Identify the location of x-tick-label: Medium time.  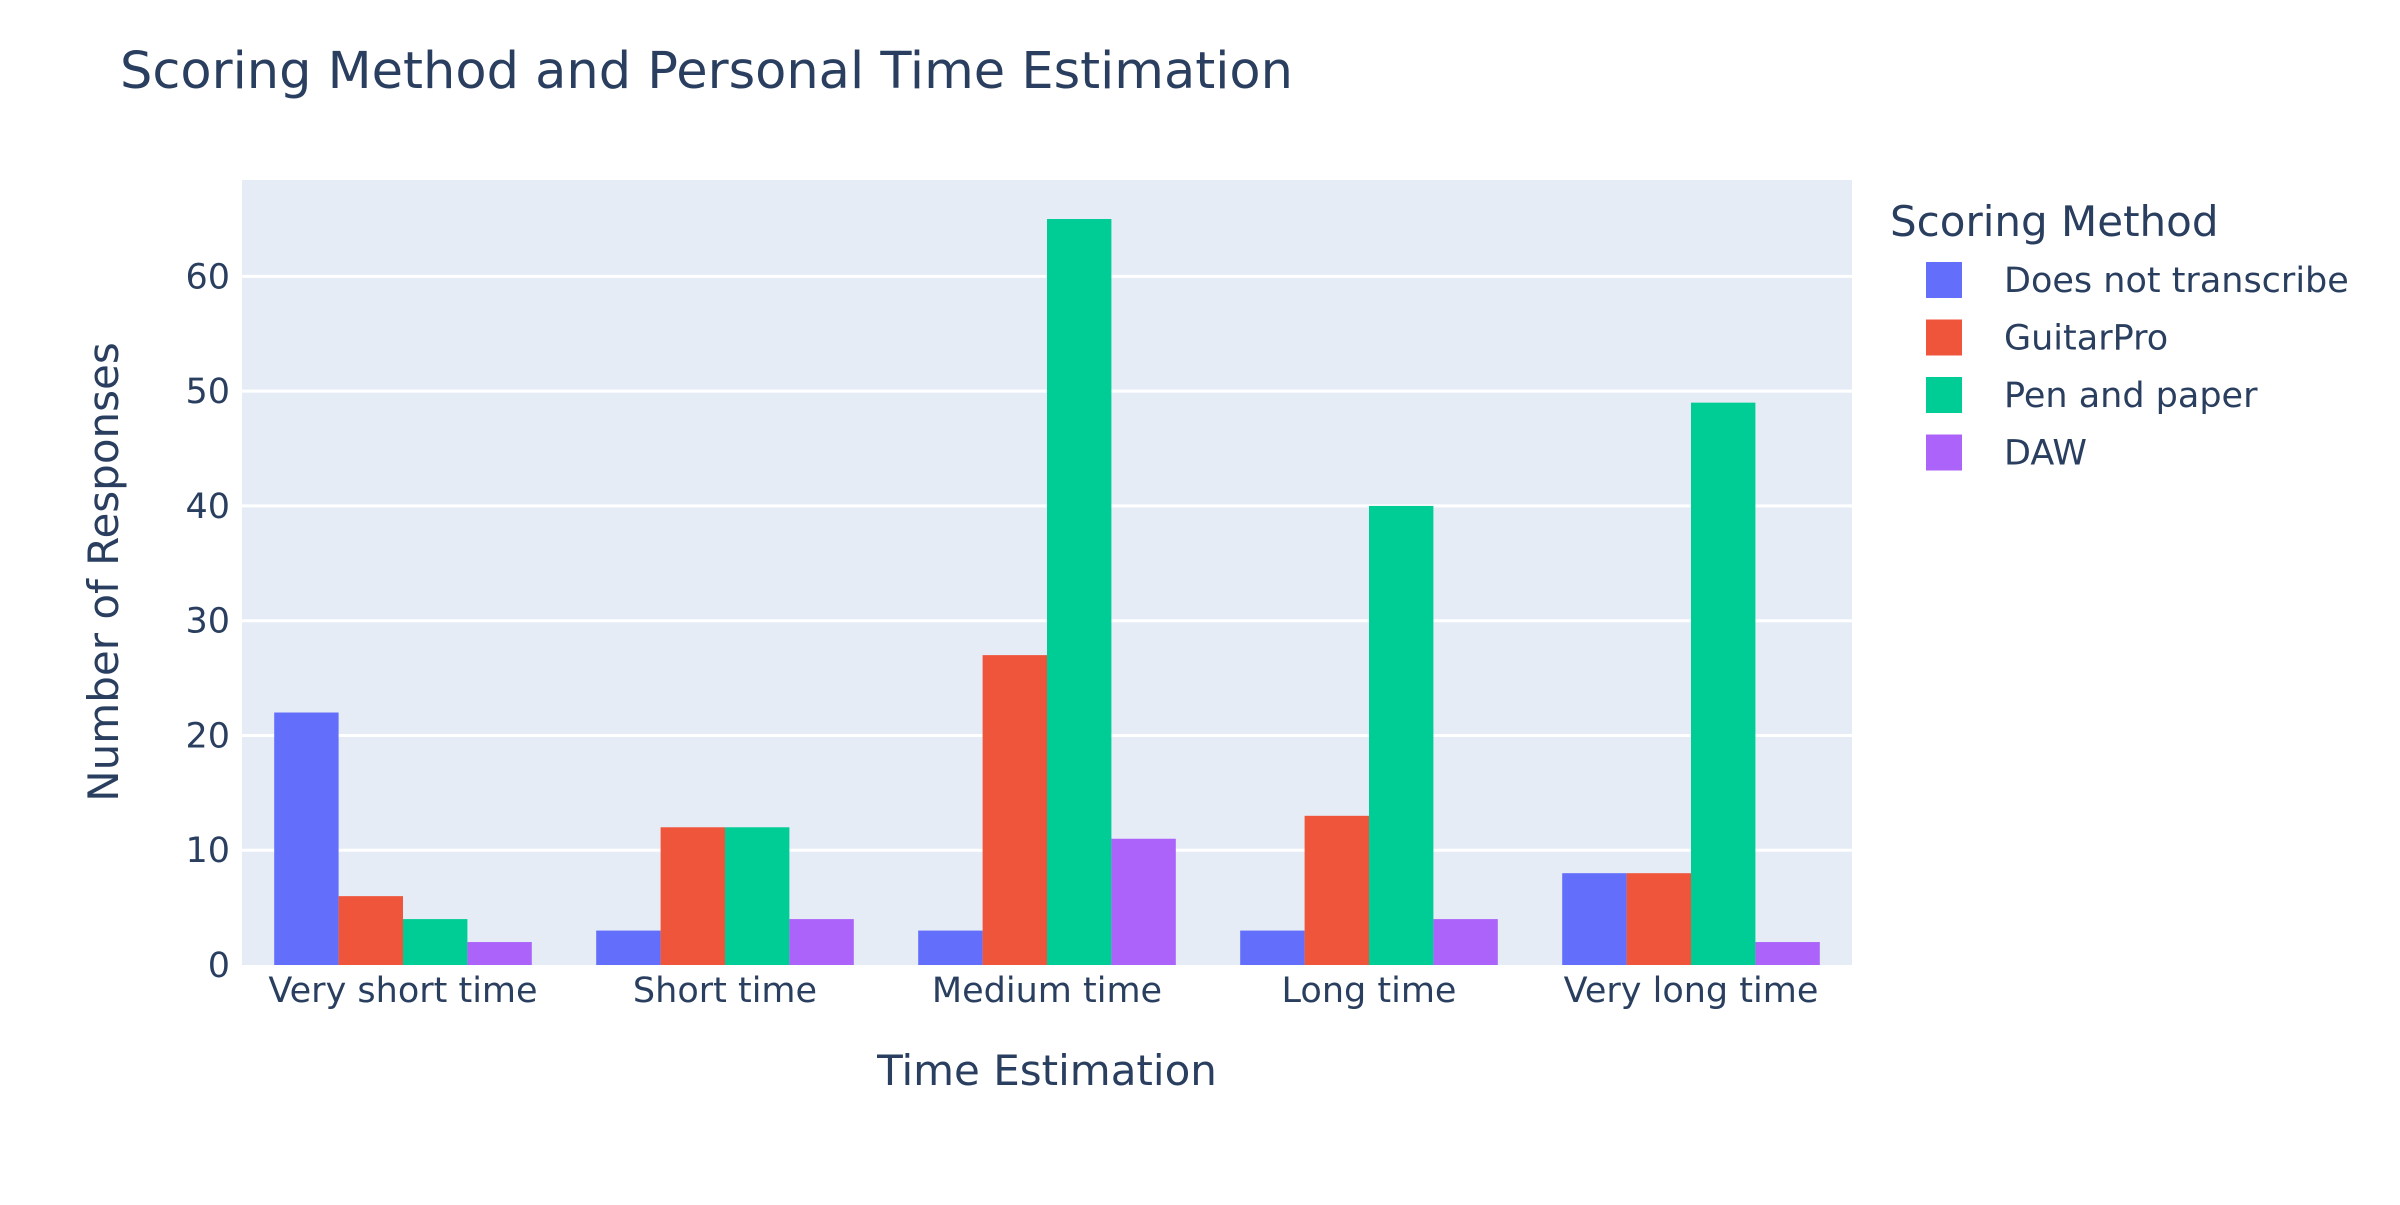
(1047, 991).